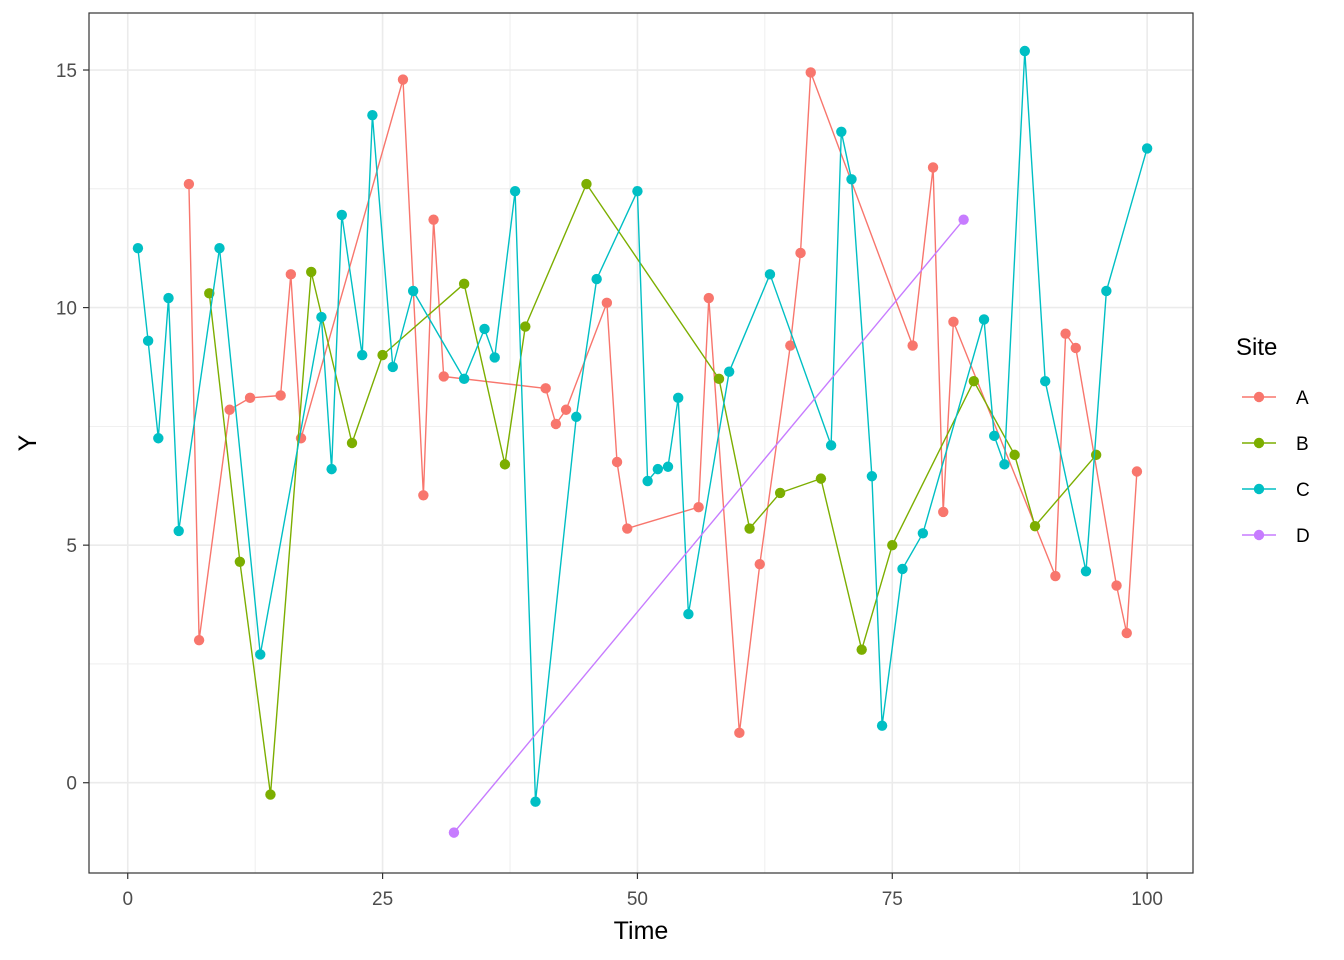 The height and width of the screenshot is (960, 1344). I want to click on legend-label: D, so click(1303, 536).